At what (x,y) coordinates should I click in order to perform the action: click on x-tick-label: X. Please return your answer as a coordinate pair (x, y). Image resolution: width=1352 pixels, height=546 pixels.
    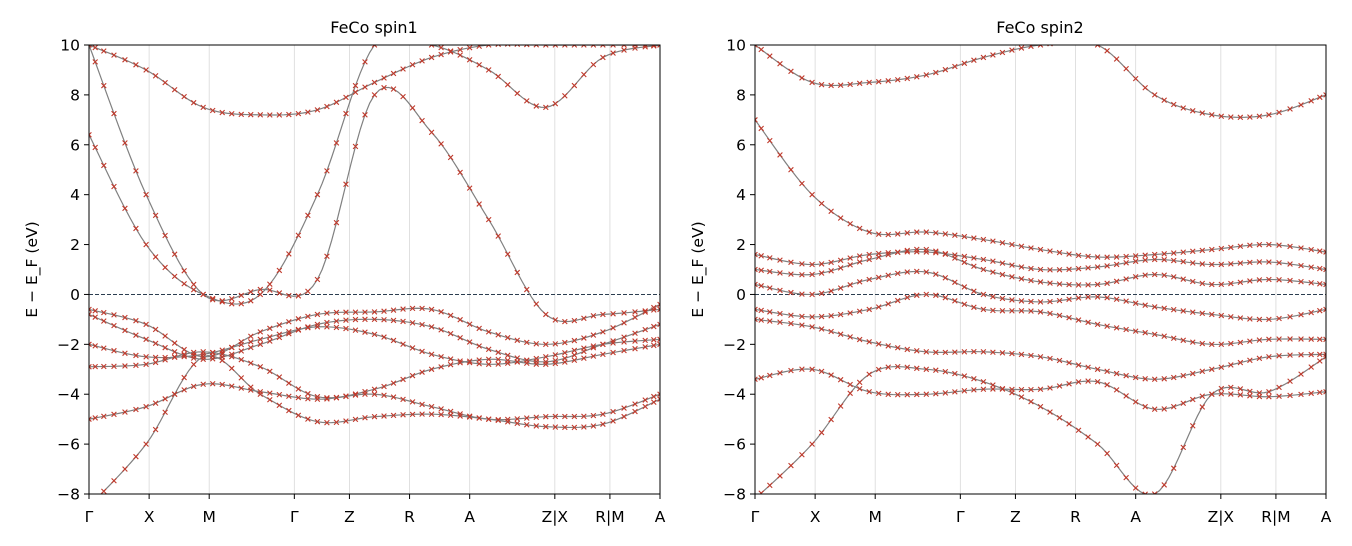
    Looking at the image, I should click on (815, 517).